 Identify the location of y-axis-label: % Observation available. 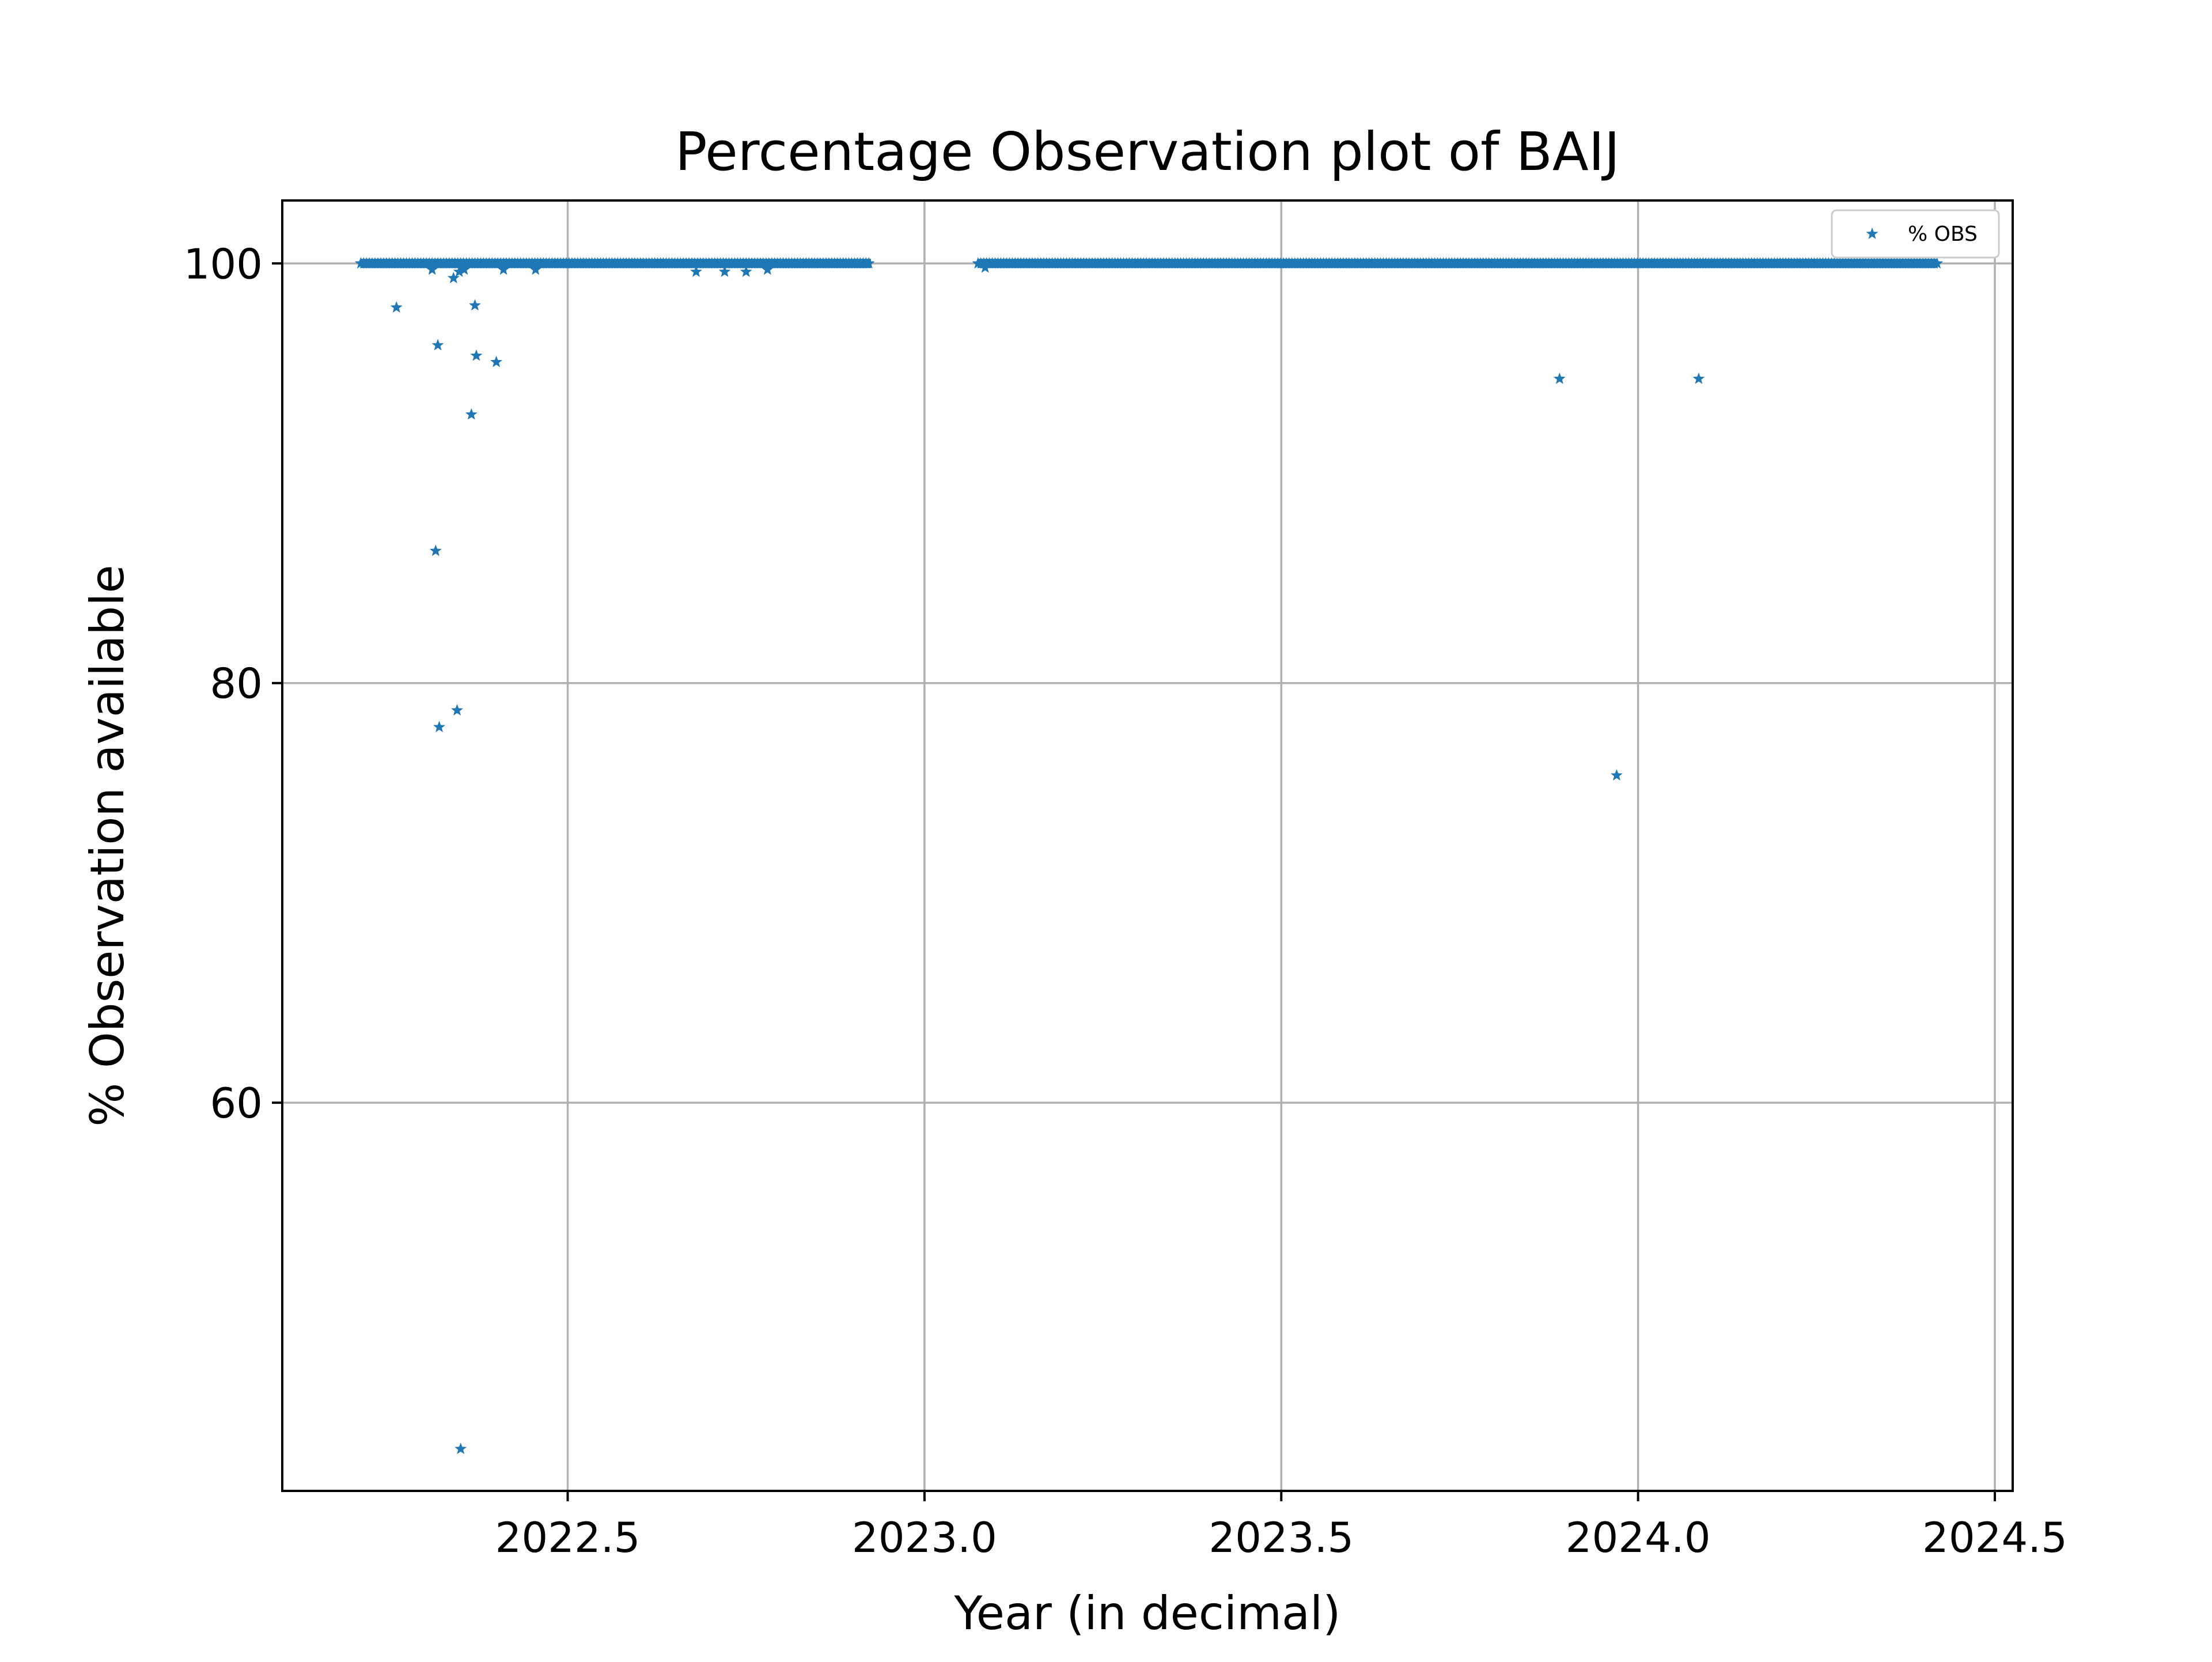
(107, 845).